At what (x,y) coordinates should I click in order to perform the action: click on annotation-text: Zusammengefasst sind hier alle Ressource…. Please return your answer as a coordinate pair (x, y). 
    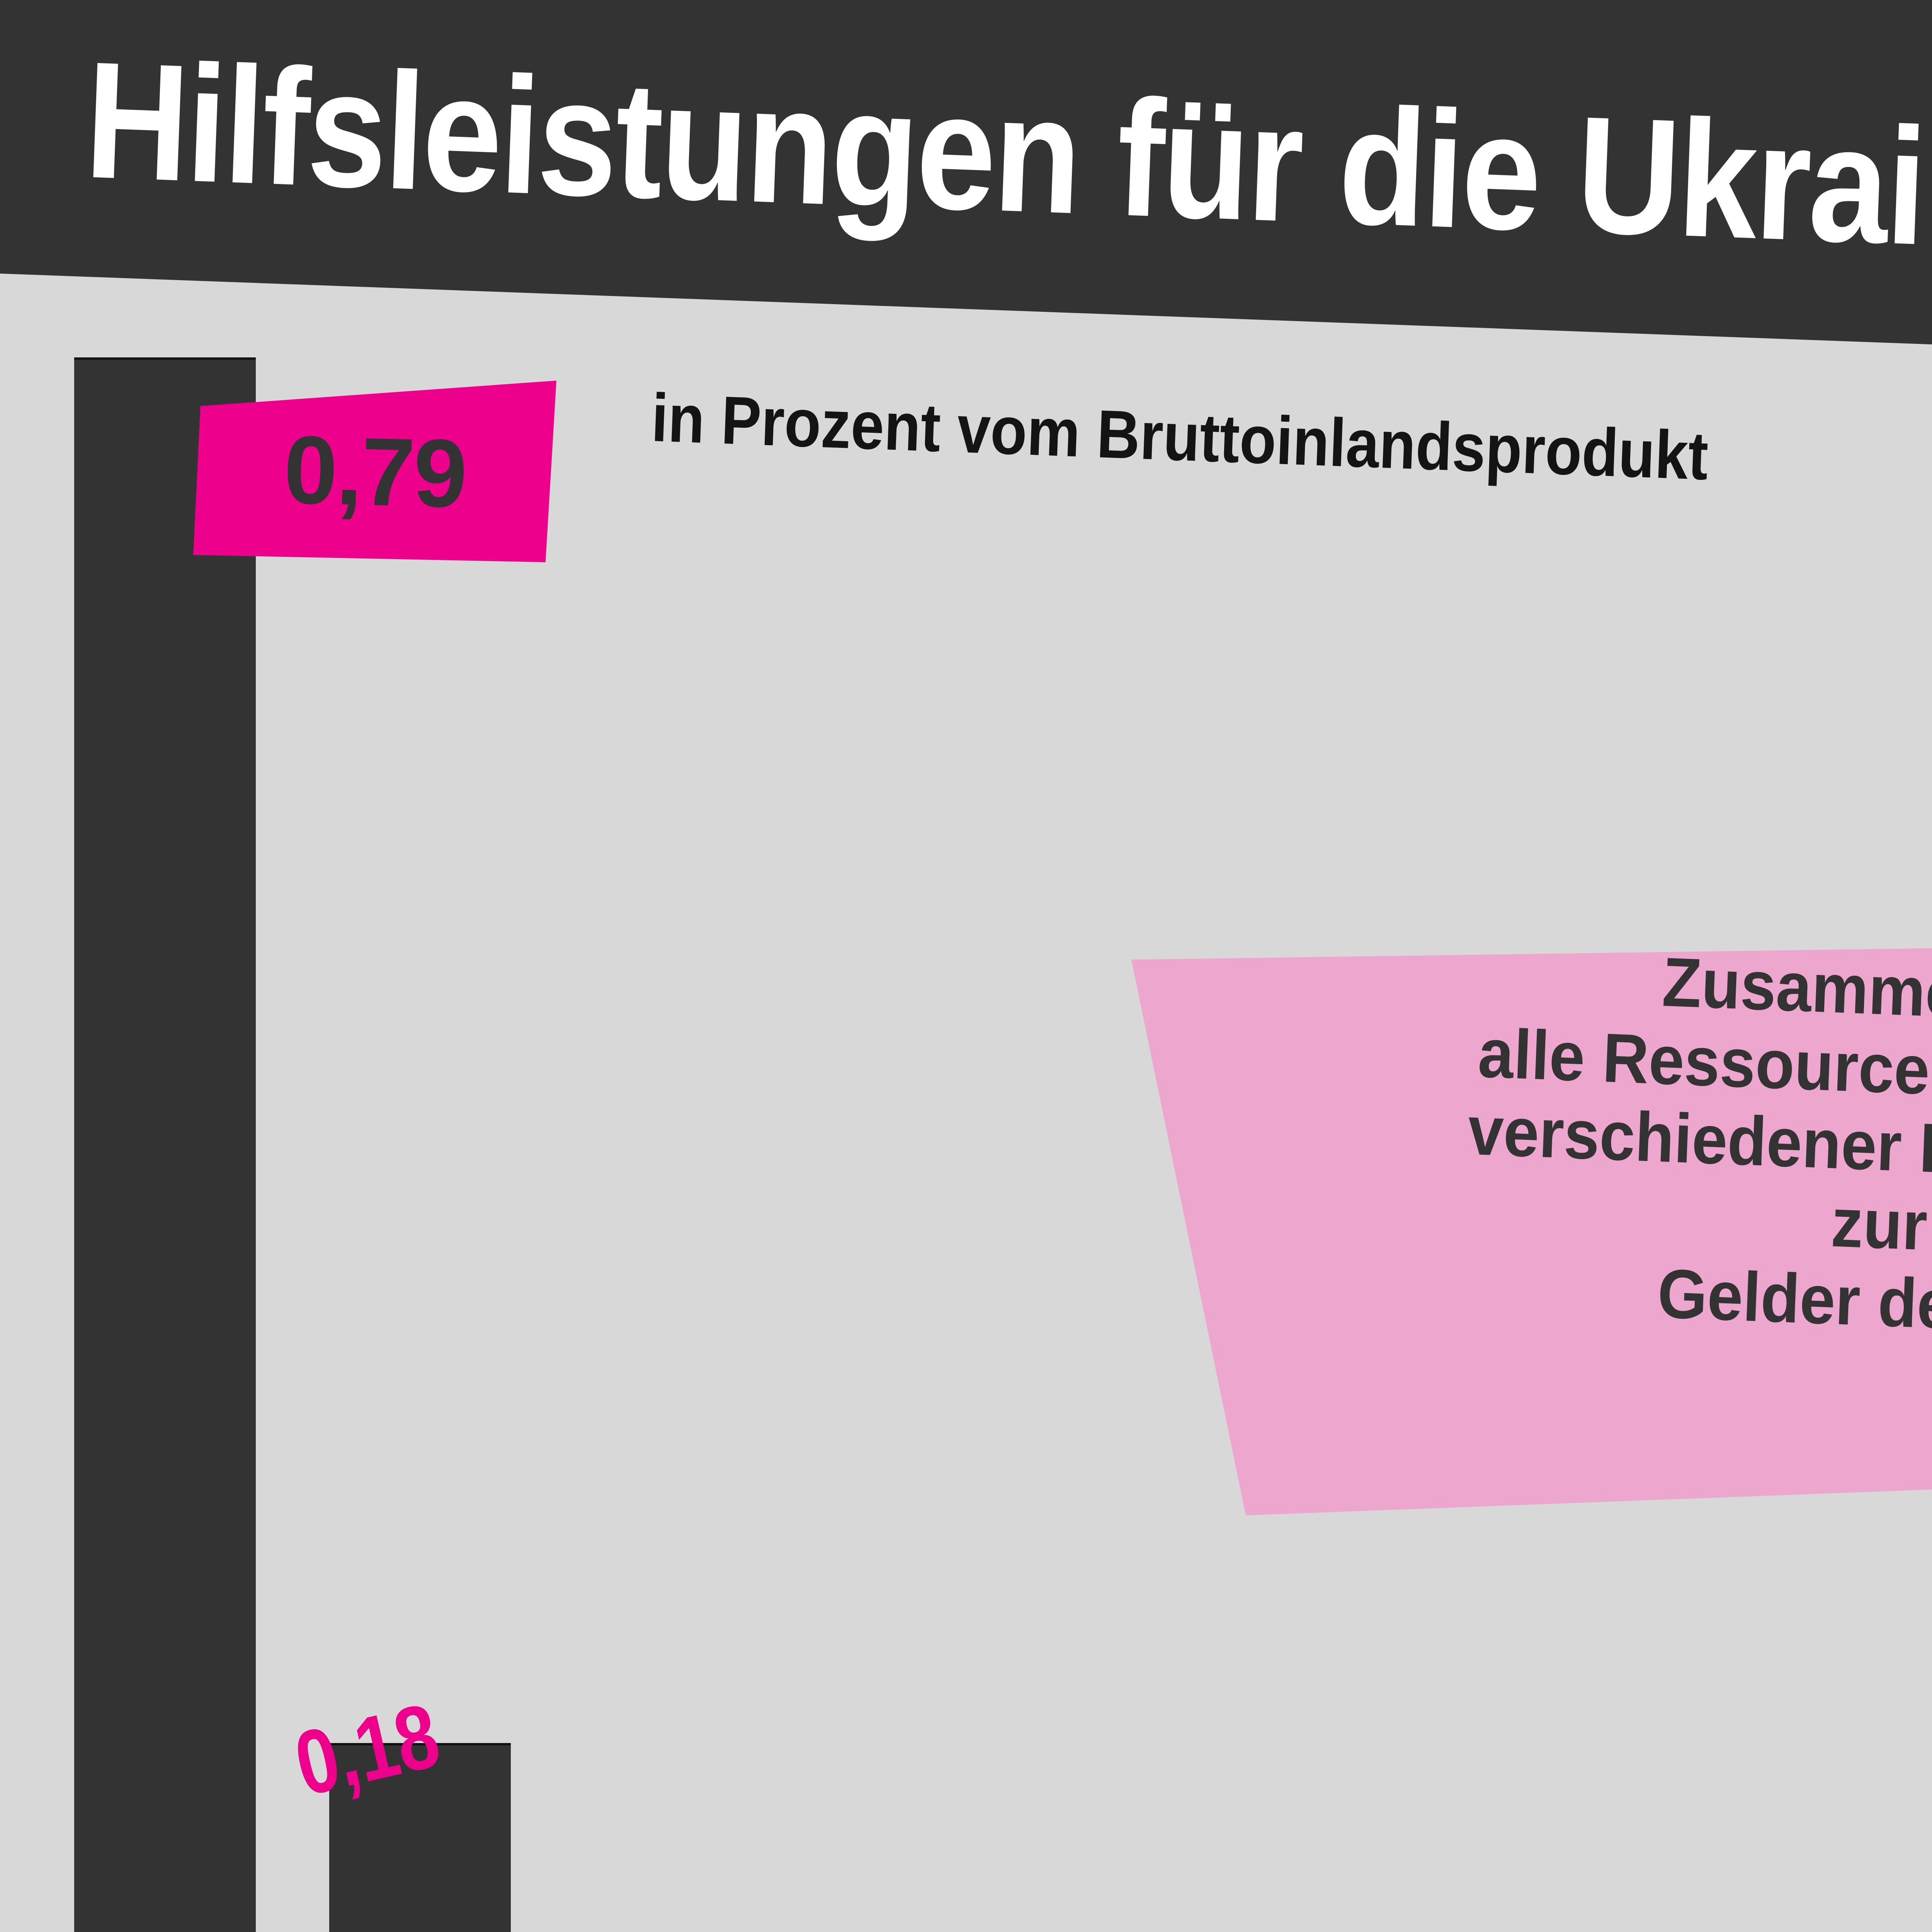
    Looking at the image, I should click on (1608, 1191).